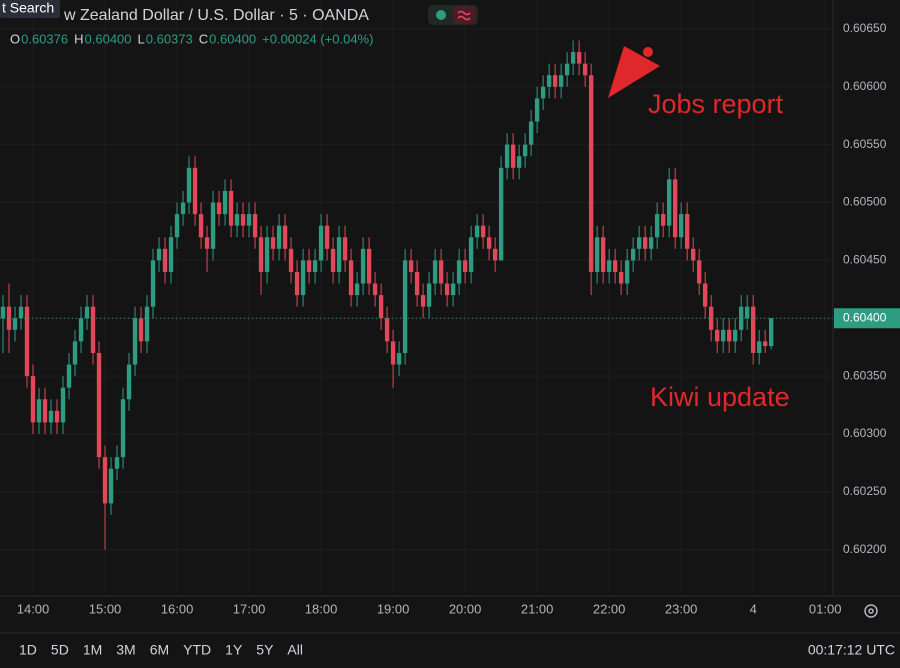 This screenshot has width=900, height=668. I want to click on legend-key: L, so click(141, 38).